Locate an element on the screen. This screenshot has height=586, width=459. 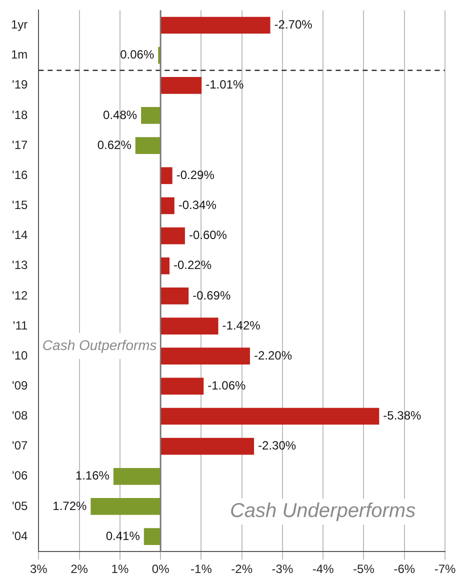
y-tick-label: '10 is located at coordinates (20, 355).